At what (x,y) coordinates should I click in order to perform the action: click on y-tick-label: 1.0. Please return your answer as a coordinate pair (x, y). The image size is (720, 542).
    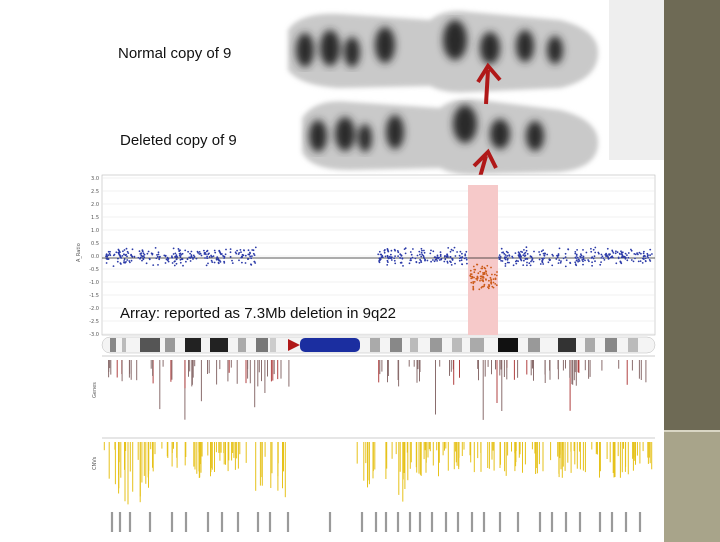
    Looking at the image, I should click on (95, 231).